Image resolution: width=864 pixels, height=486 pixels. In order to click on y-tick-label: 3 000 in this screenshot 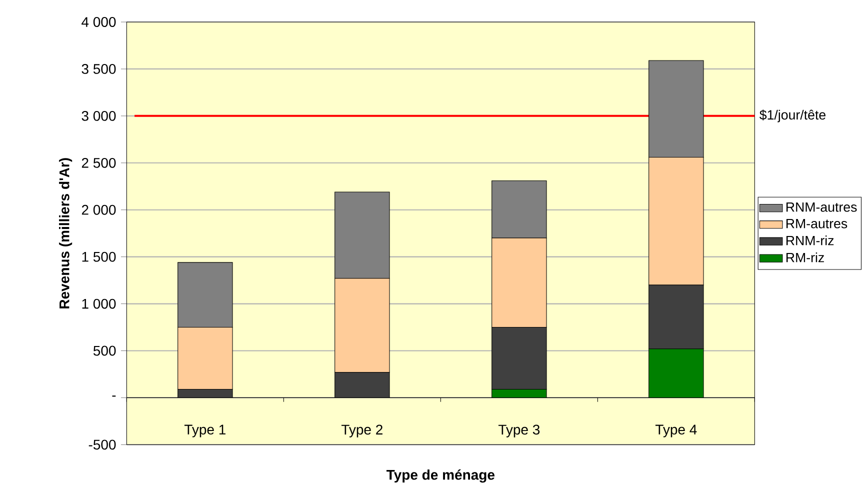, I will do `click(99, 115)`.